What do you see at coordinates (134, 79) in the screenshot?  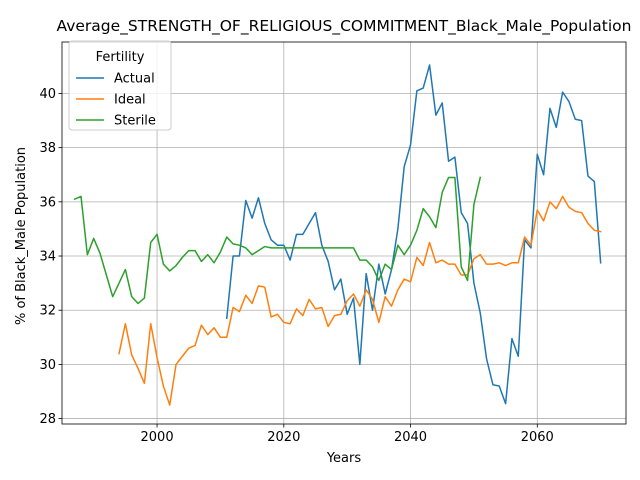 I see `legend-label-actual: Actual` at bounding box center [134, 79].